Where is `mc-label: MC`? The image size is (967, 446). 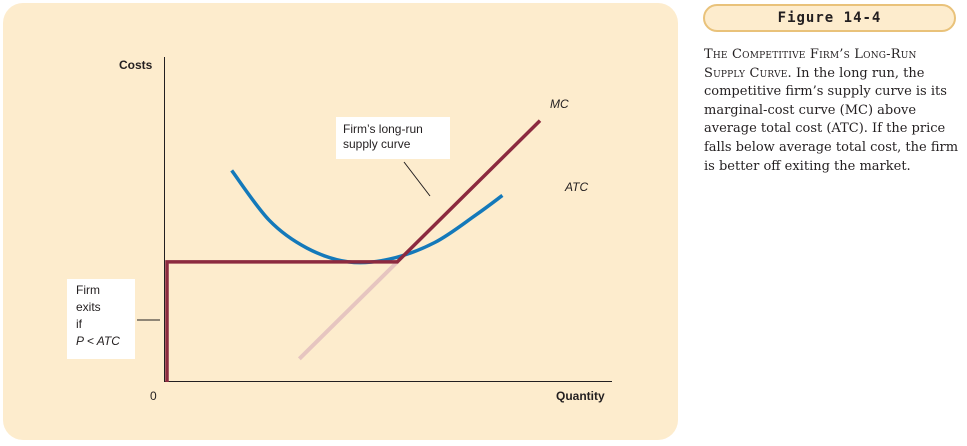
mc-label: MC is located at coordinates (559, 104).